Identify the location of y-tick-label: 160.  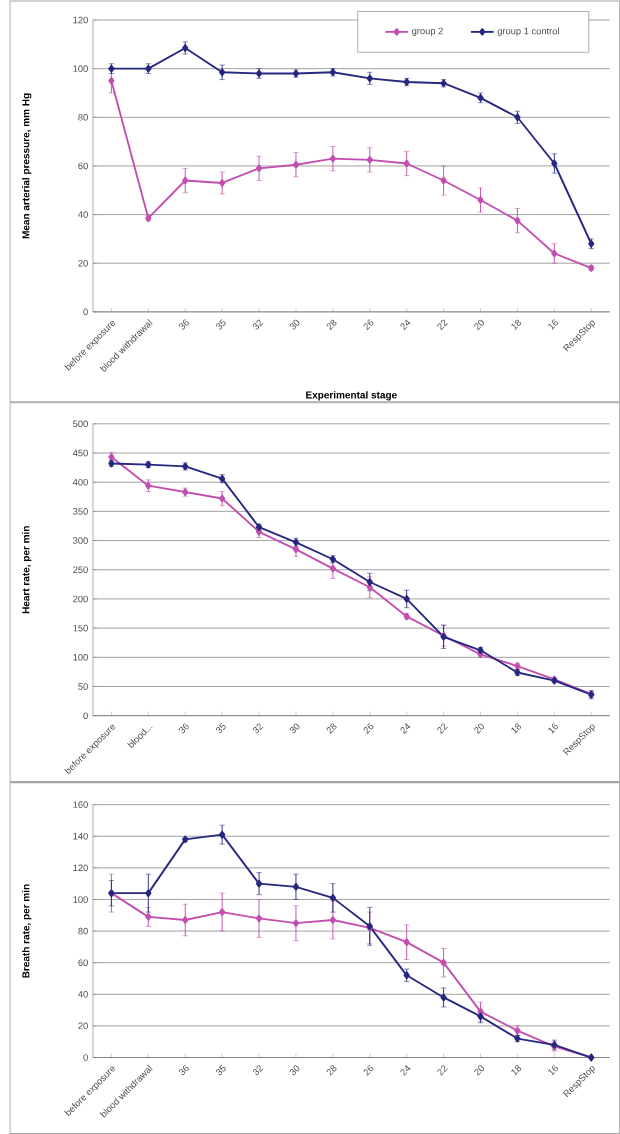
(80, 804).